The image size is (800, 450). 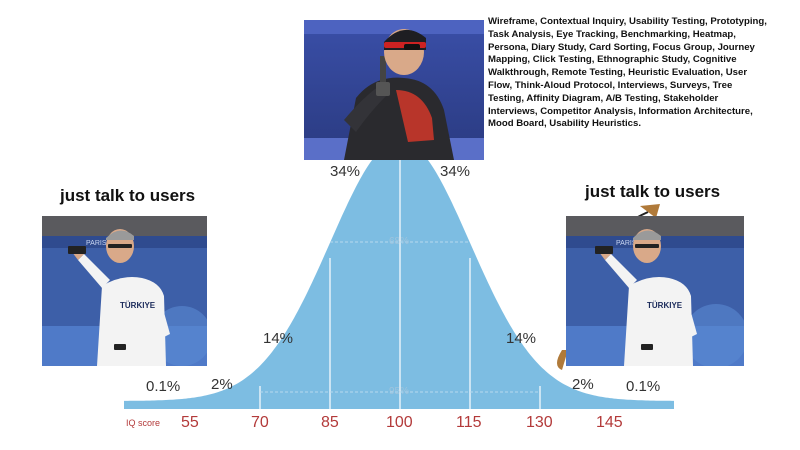 I want to click on iq-tick-label: 85, so click(x=330, y=422).